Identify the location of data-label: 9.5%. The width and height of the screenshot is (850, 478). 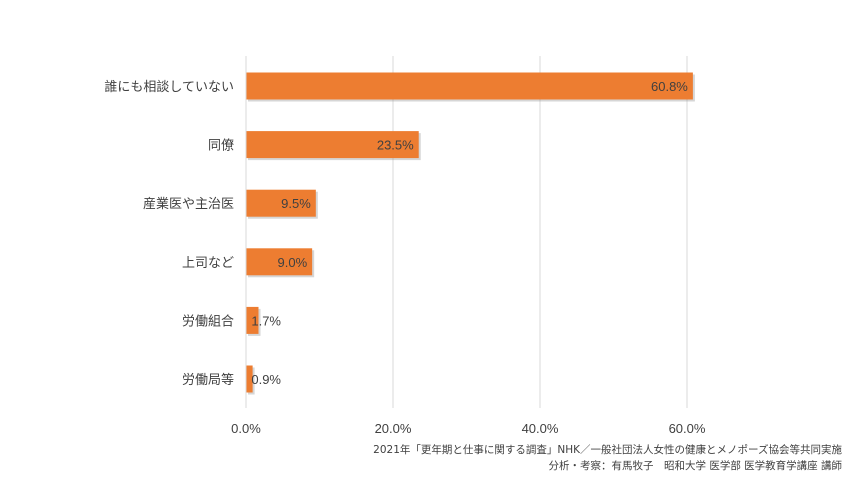
(296, 203).